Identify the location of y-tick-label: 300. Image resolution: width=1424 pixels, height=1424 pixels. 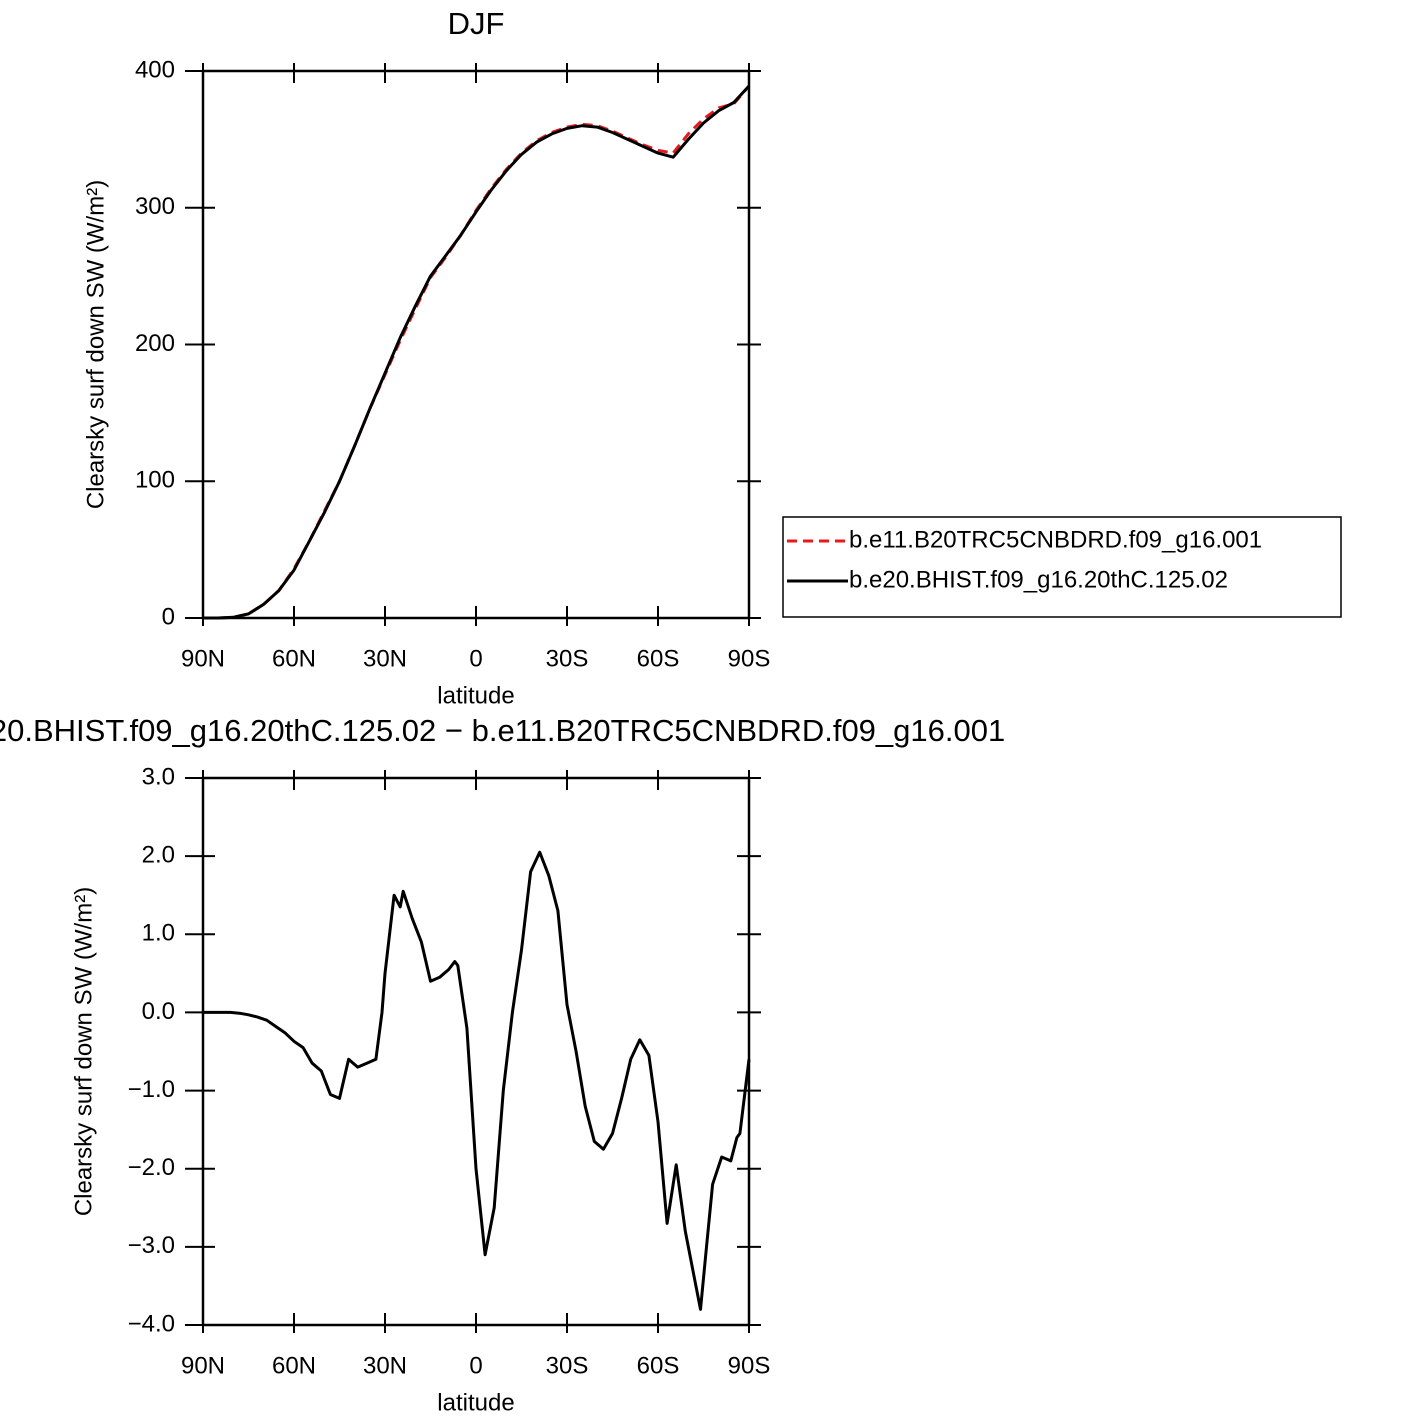
(155, 206).